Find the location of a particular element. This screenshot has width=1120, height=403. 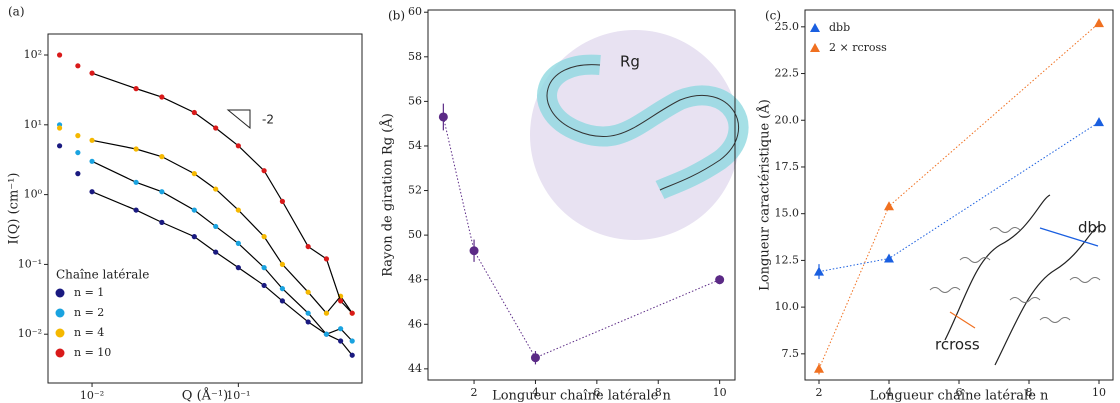

panel-label: (c) is located at coordinates (773, 16).